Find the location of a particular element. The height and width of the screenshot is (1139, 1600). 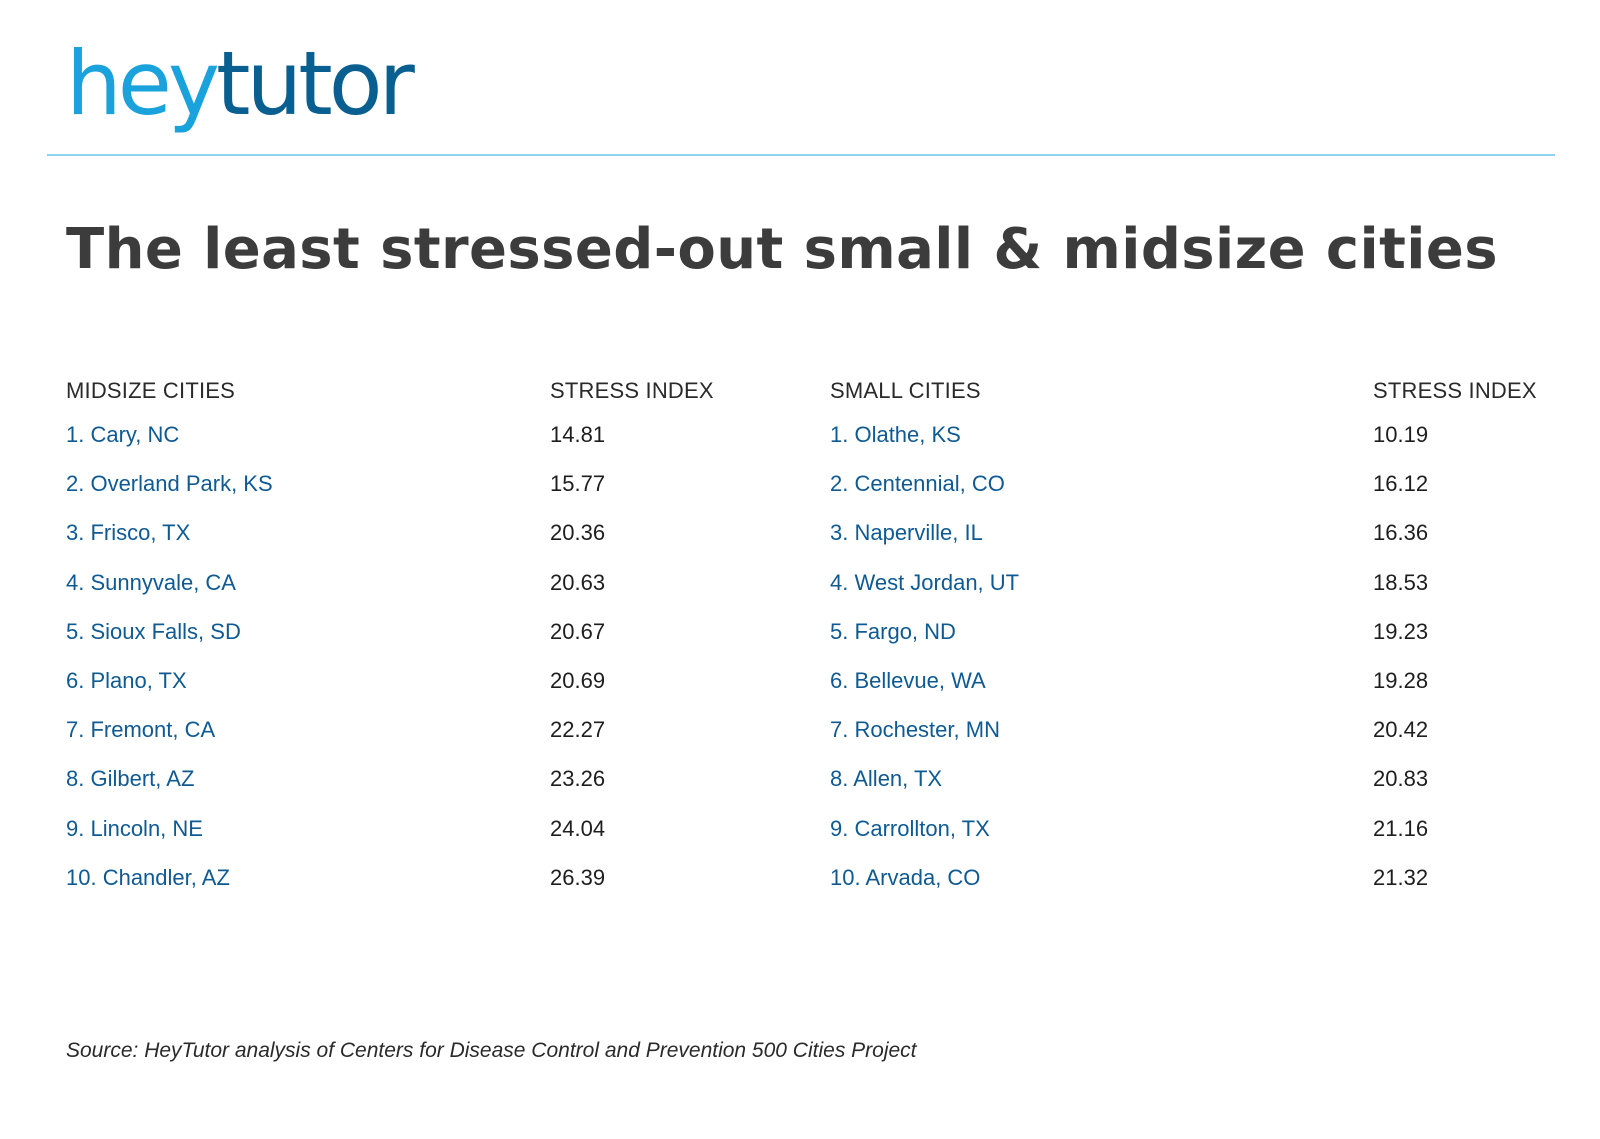

table-row: 2. Overland Park, KS 15.77 is located at coordinates (426, 495).